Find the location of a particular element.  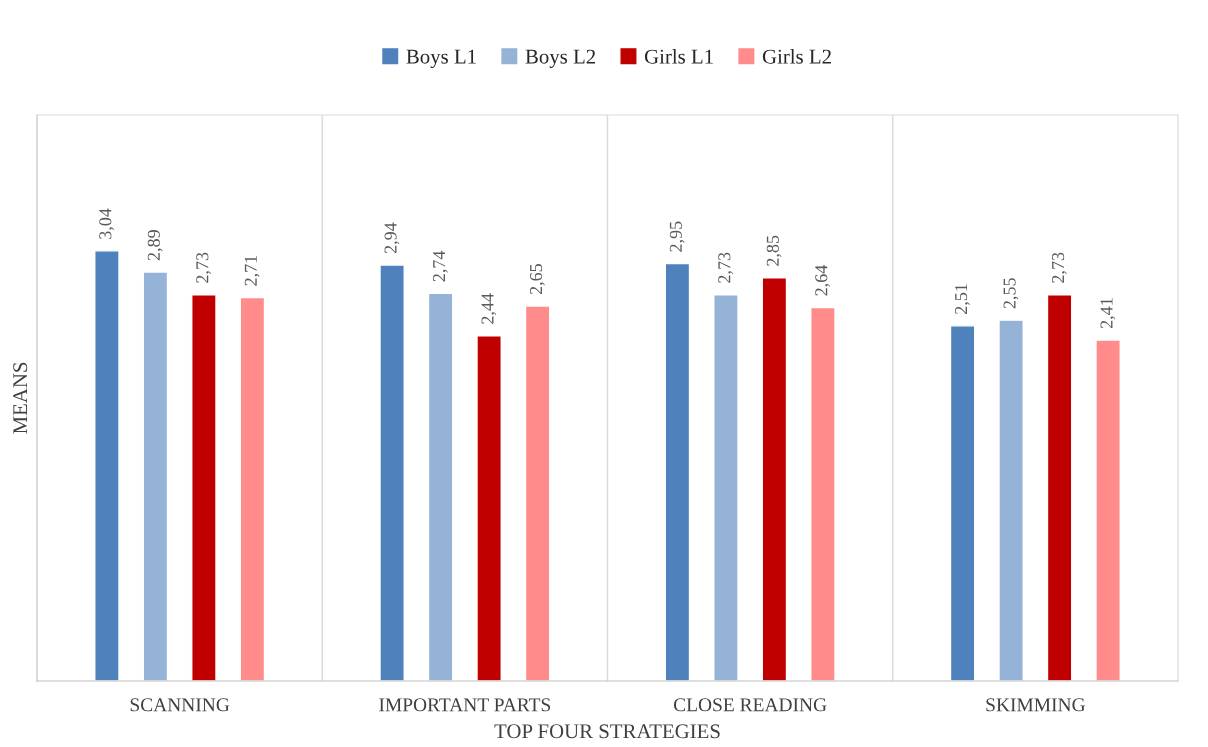

data-label: 2,95 is located at coordinates (677, 236).